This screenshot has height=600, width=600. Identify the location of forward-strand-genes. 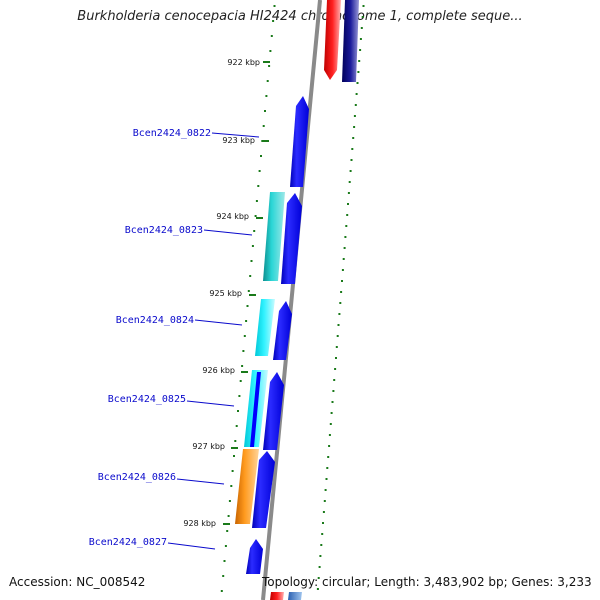
(277, 335).